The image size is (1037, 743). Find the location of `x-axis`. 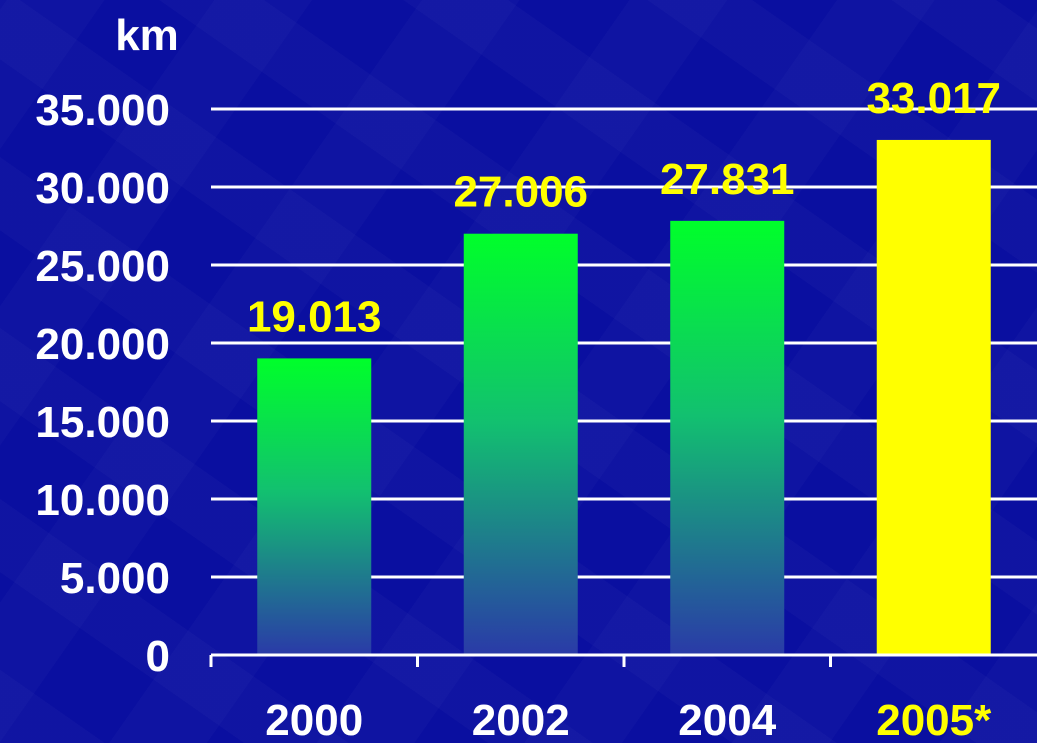

x-axis is located at coordinates (623, 660).